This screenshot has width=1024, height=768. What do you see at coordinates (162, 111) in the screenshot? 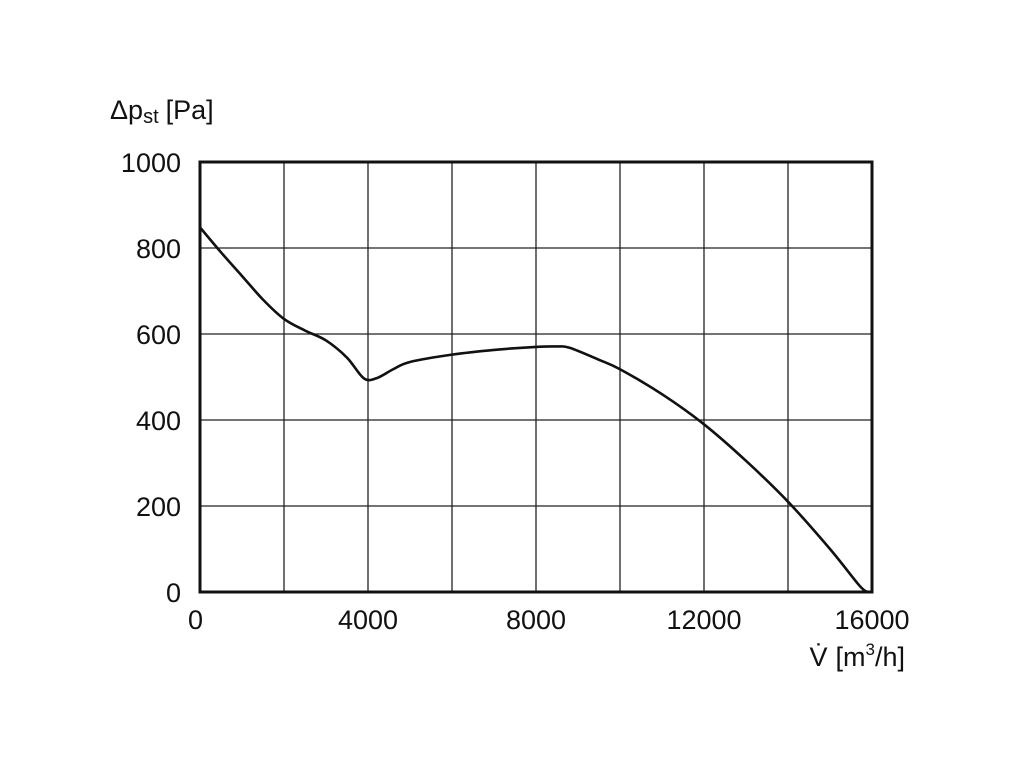
I see `y-axis-title: Δpst [Pa]` at bounding box center [162, 111].